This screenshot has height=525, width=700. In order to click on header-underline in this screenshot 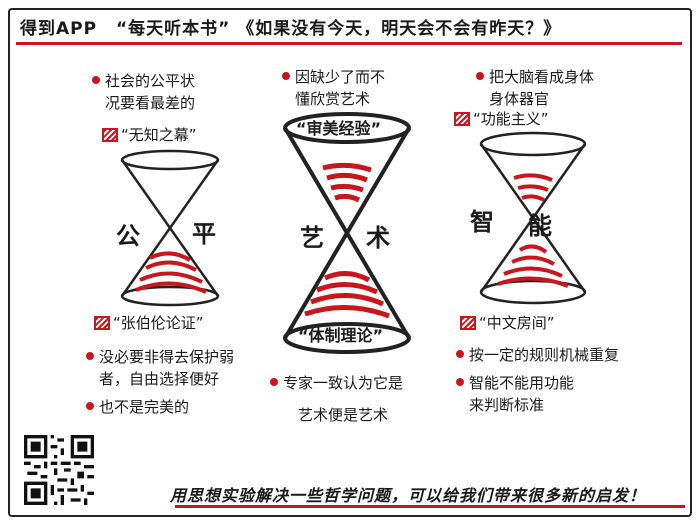, I will do `click(349, 43)`.